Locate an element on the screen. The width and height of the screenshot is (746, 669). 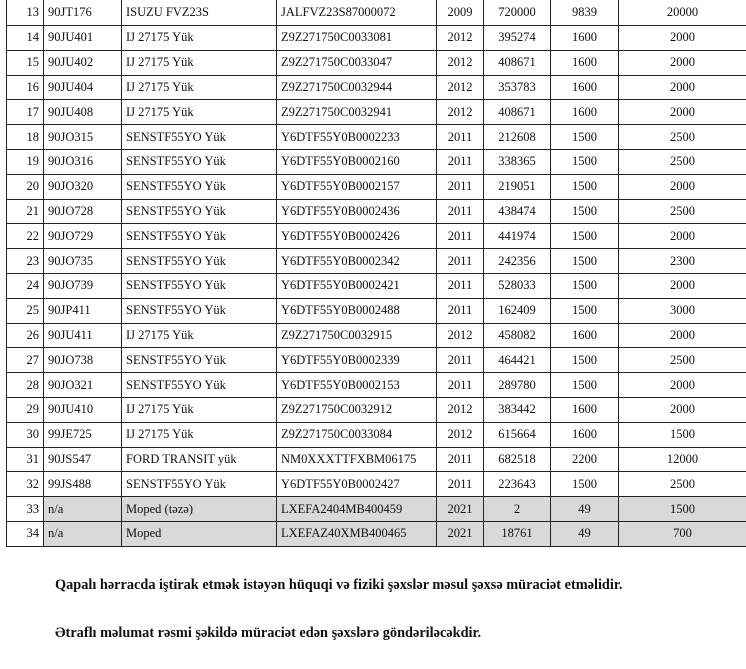
mileage-cell: 353783 is located at coordinates (517, 87).